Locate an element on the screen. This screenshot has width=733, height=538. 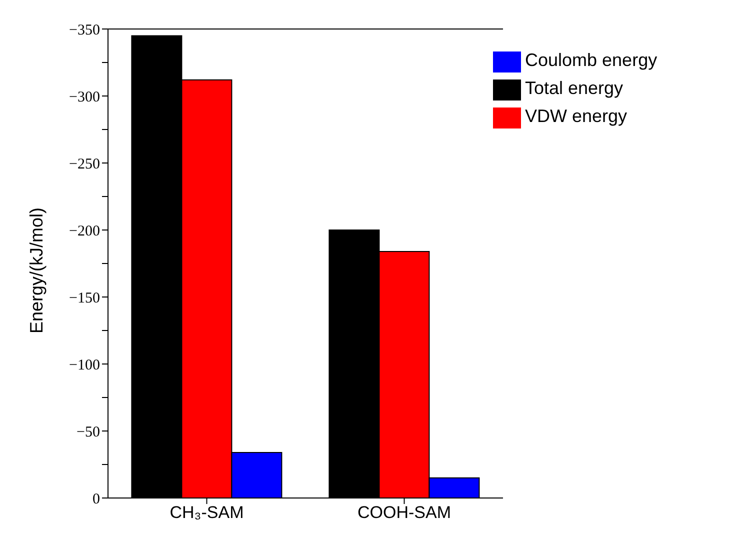
x-tick-label: COOH-SAM is located at coordinates (404, 512).